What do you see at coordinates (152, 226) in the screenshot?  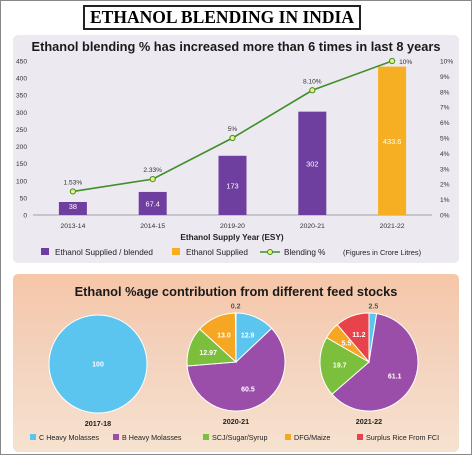 I see `x-tick-label: 2014-15` at bounding box center [152, 226].